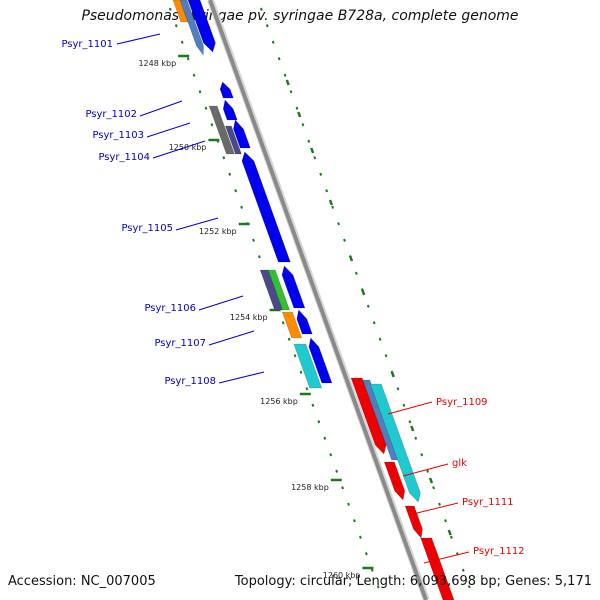 The width and height of the screenshot is (600, 600). I want to click on gene-label: Psyr_1108, so click(190, 381).